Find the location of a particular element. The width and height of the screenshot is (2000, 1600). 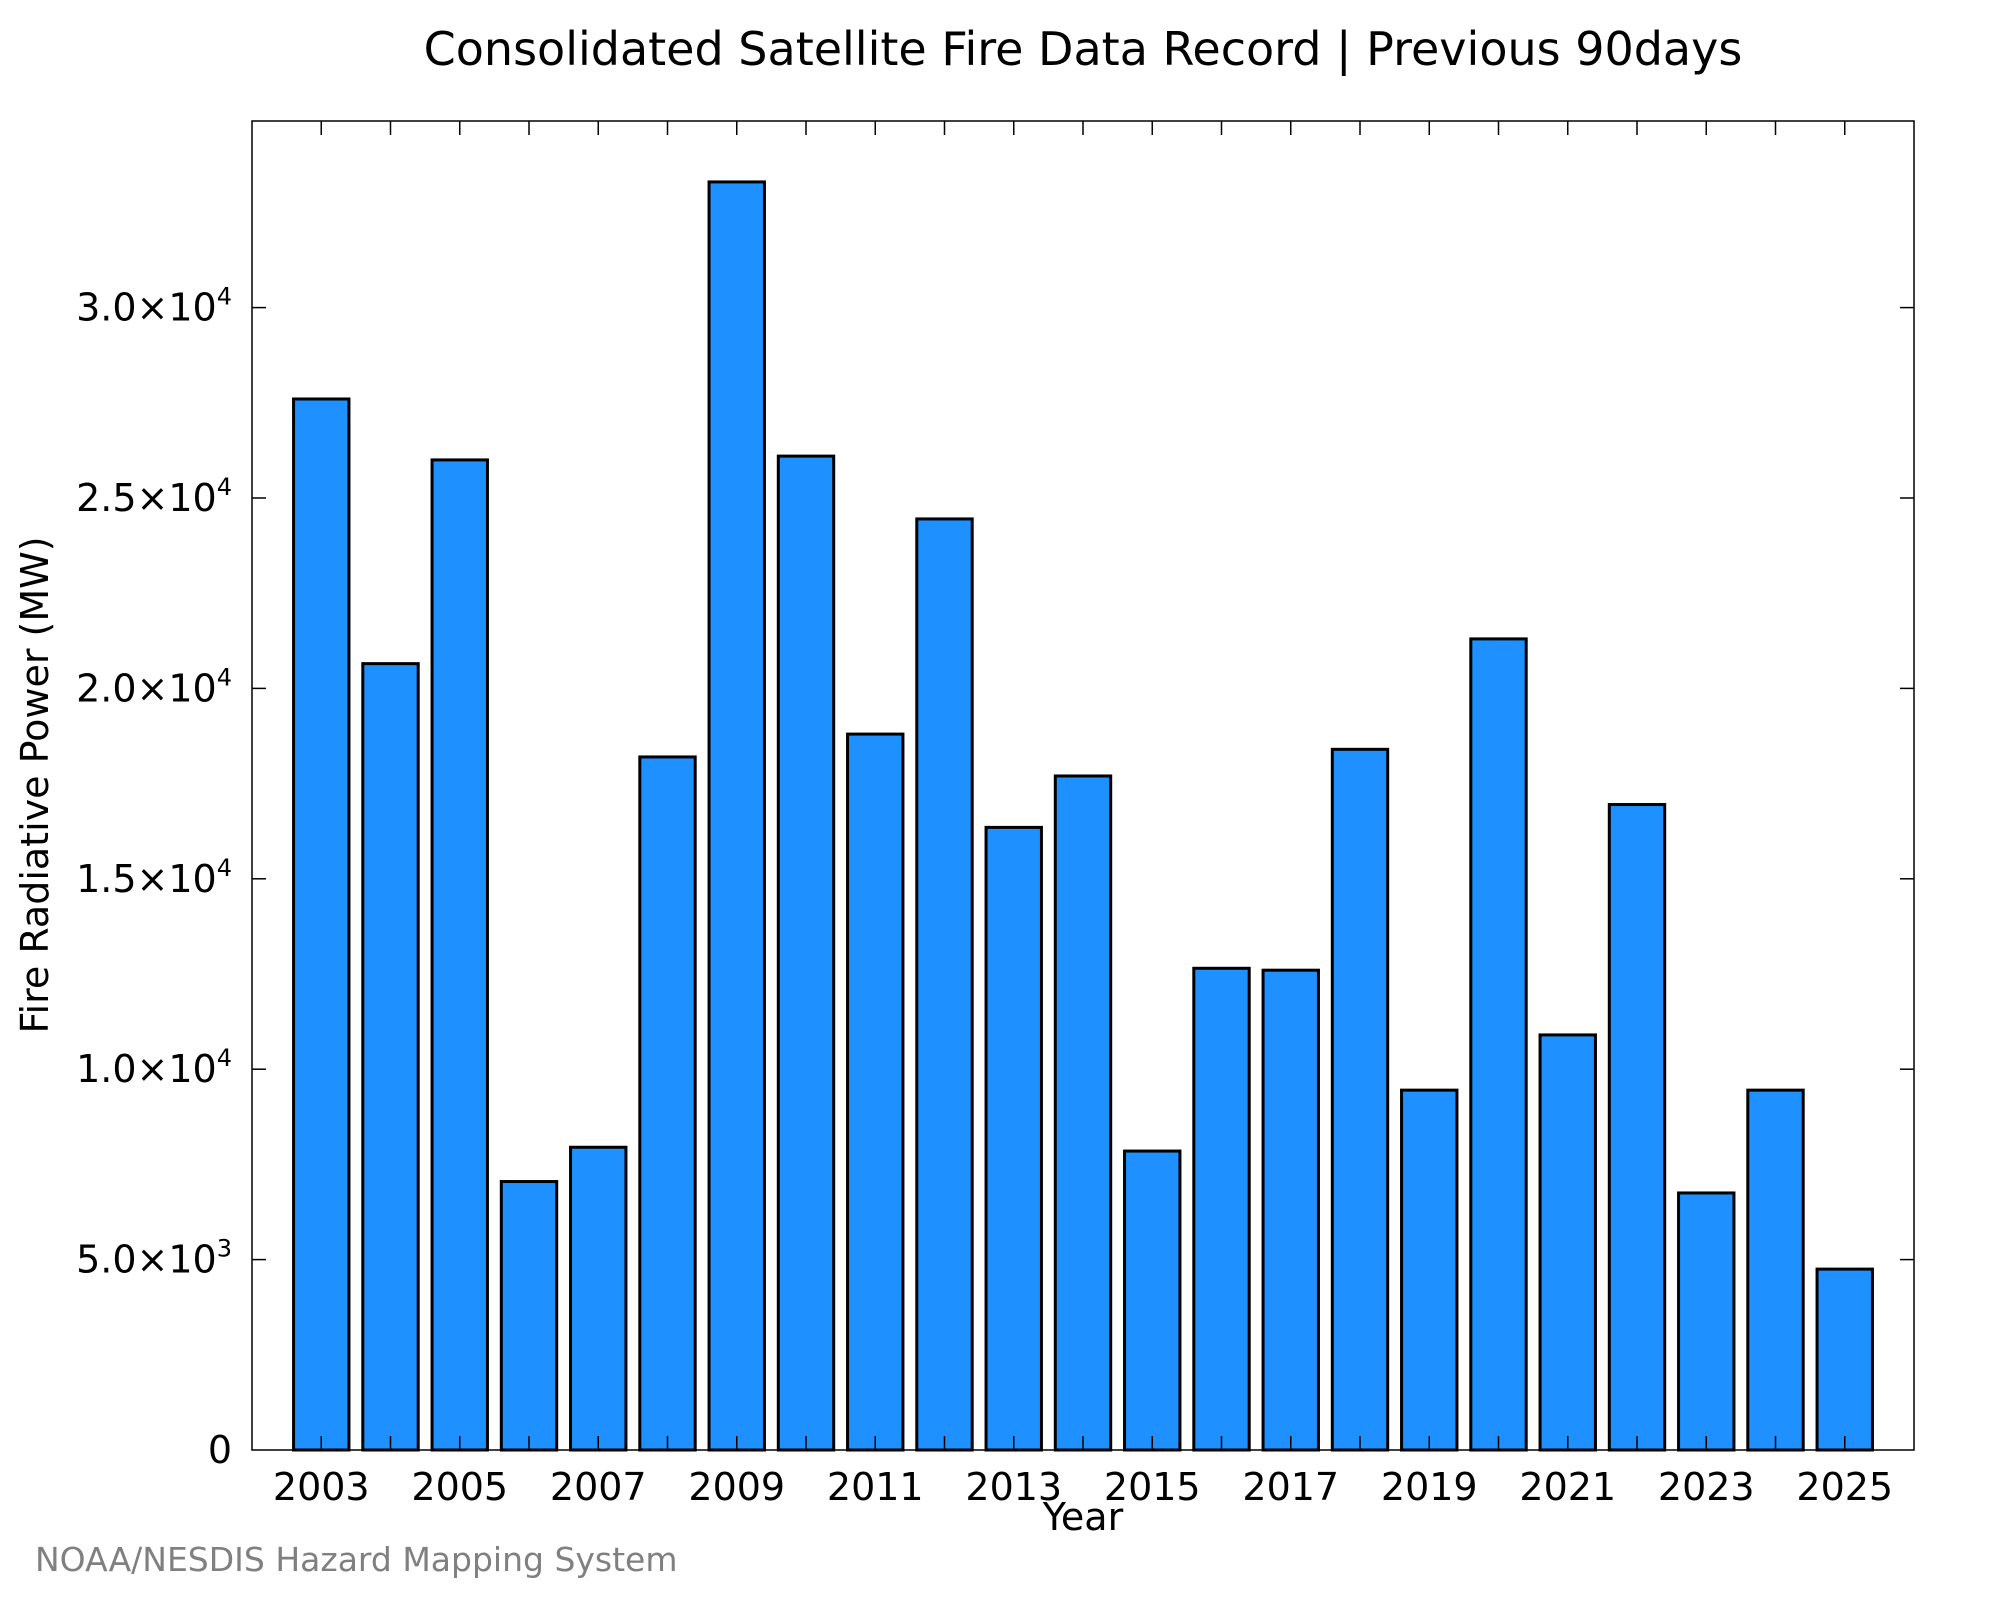

x-tick-label-2007: 2007 is located at coordinates (598, 1487).